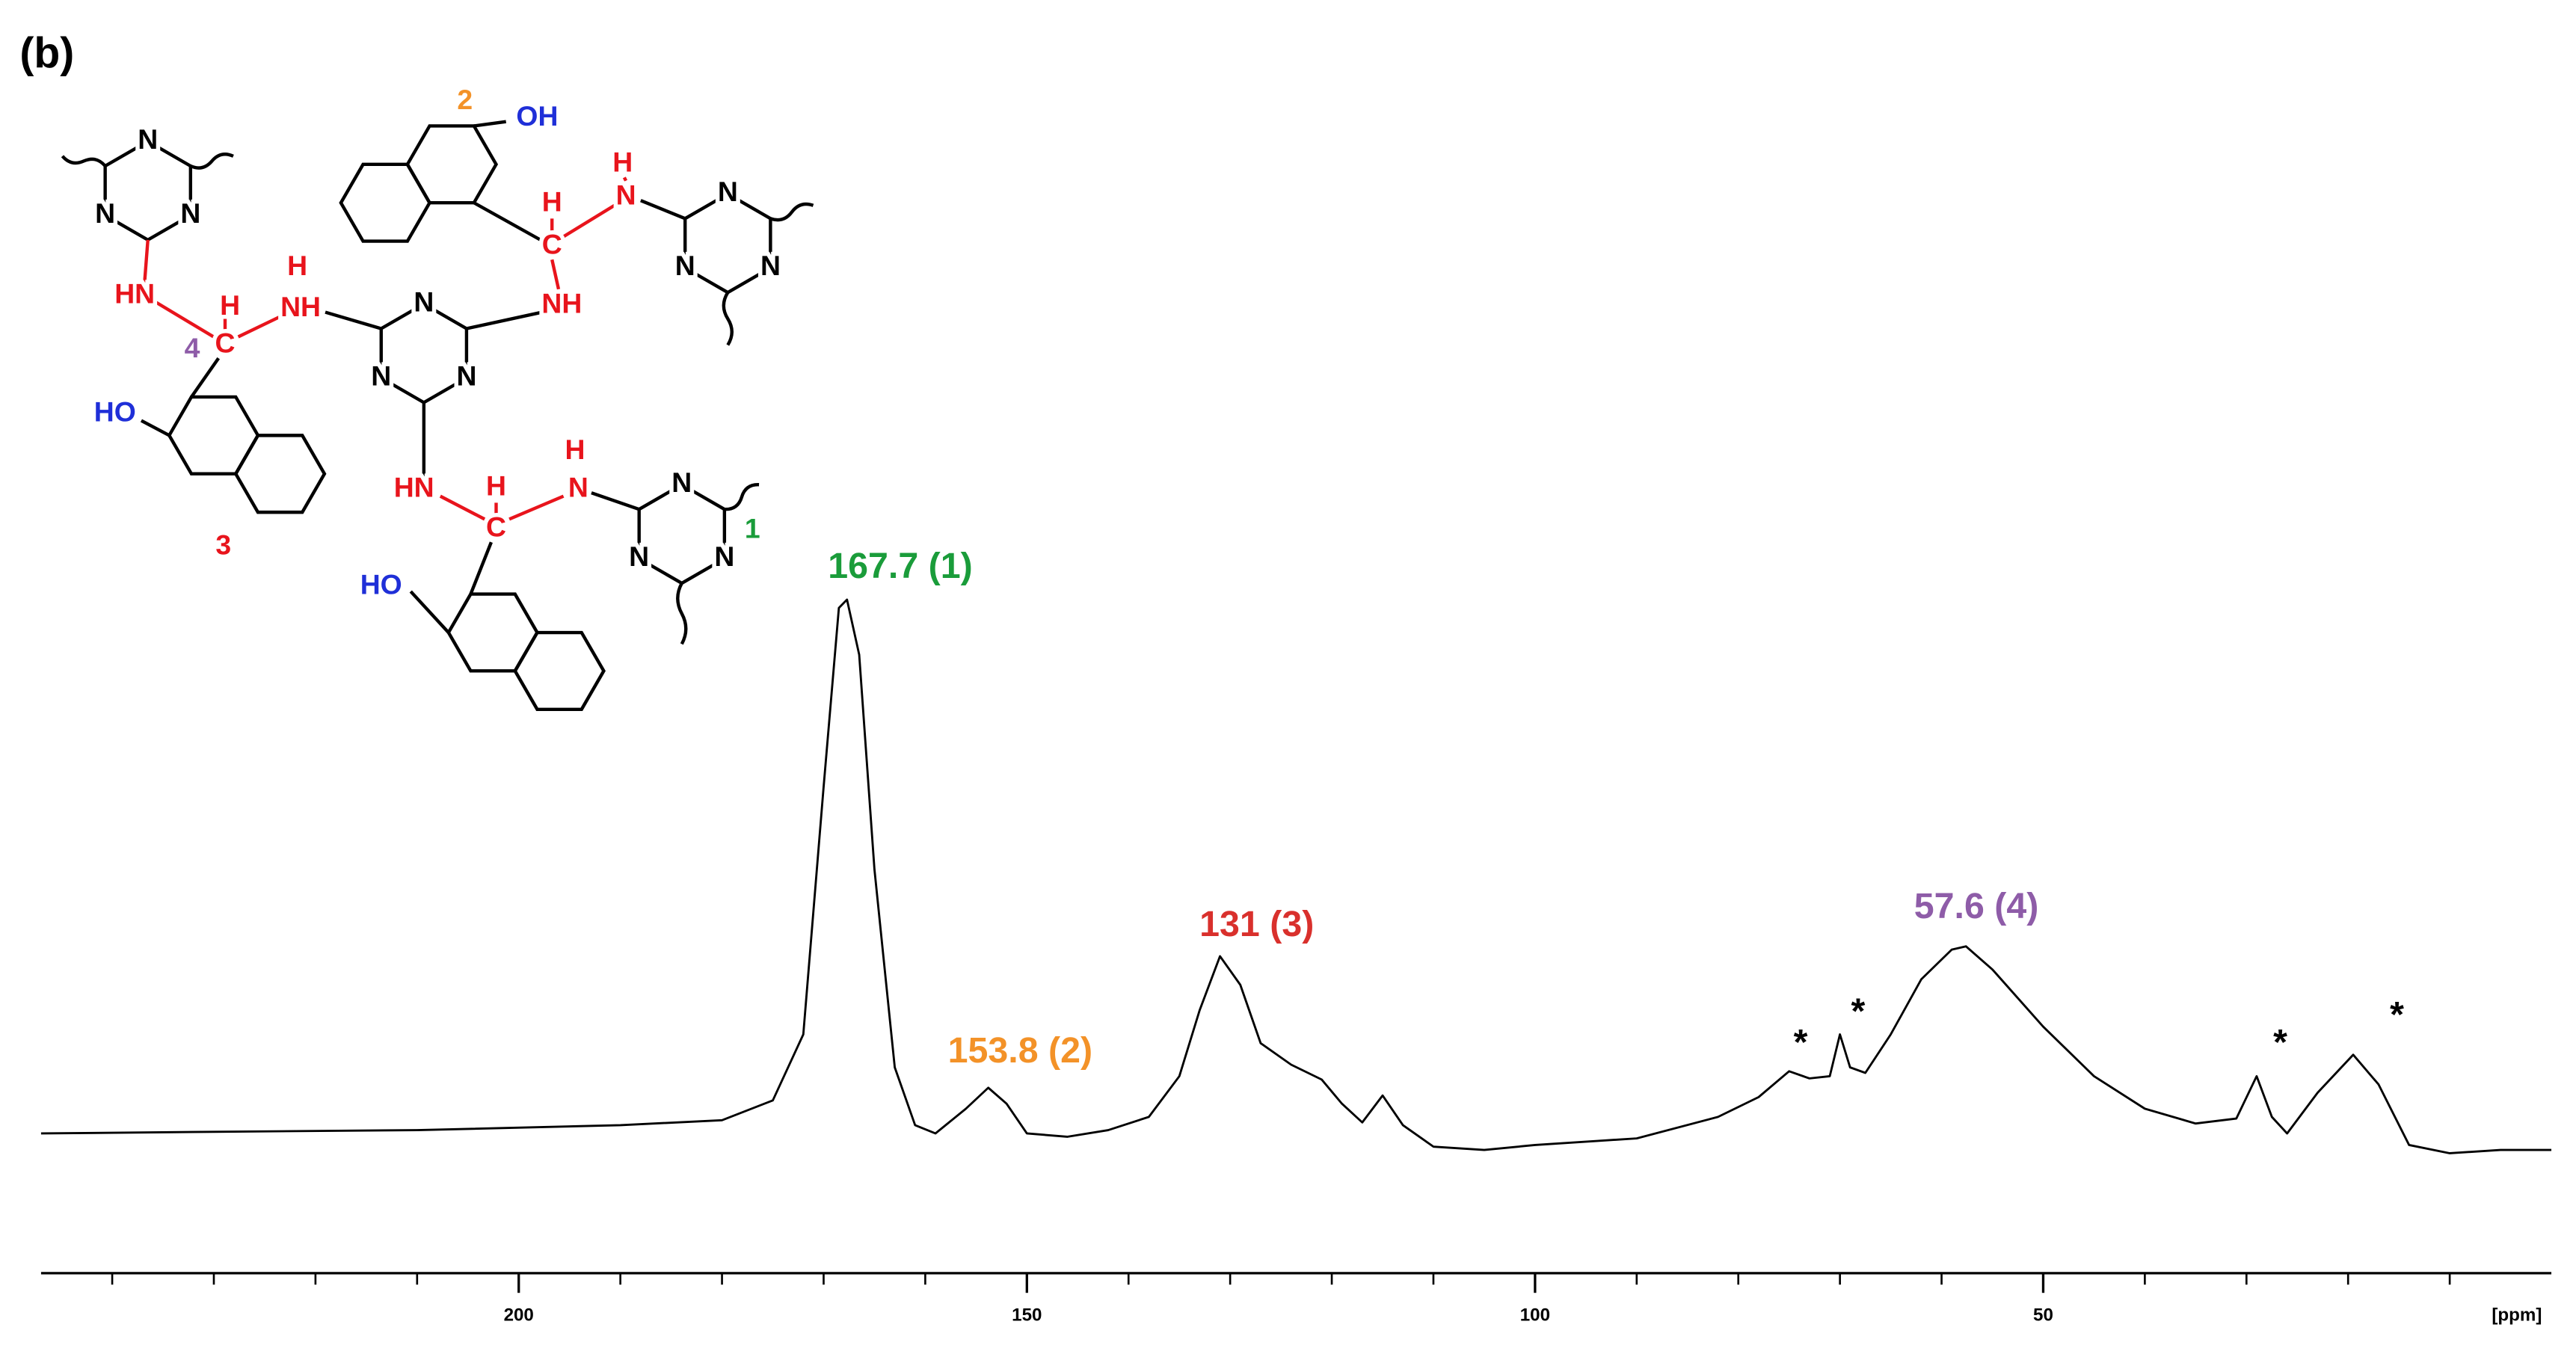 The image size is (2576, 1357). I want to click on atom-label: 4, so click(192, 347).